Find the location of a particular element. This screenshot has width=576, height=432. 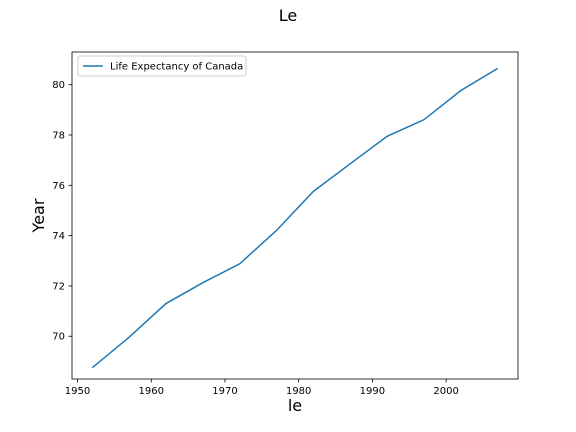

chart-title: Le is located at coordinates (288, 15).